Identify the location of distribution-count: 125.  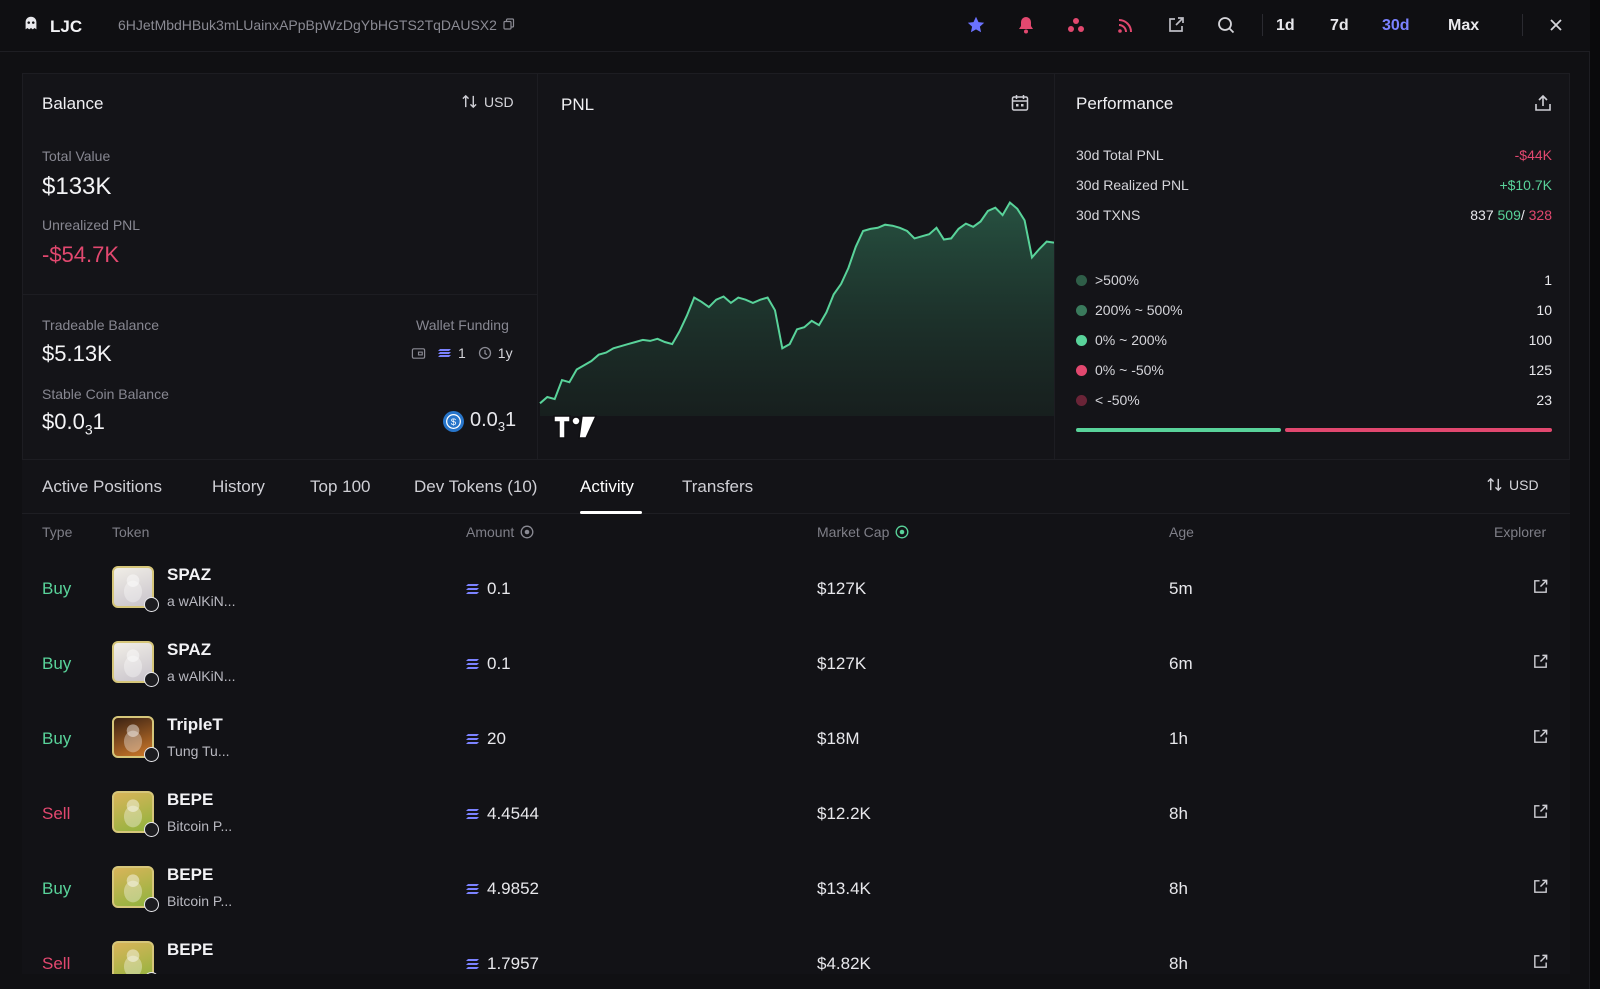
(1540, 370).